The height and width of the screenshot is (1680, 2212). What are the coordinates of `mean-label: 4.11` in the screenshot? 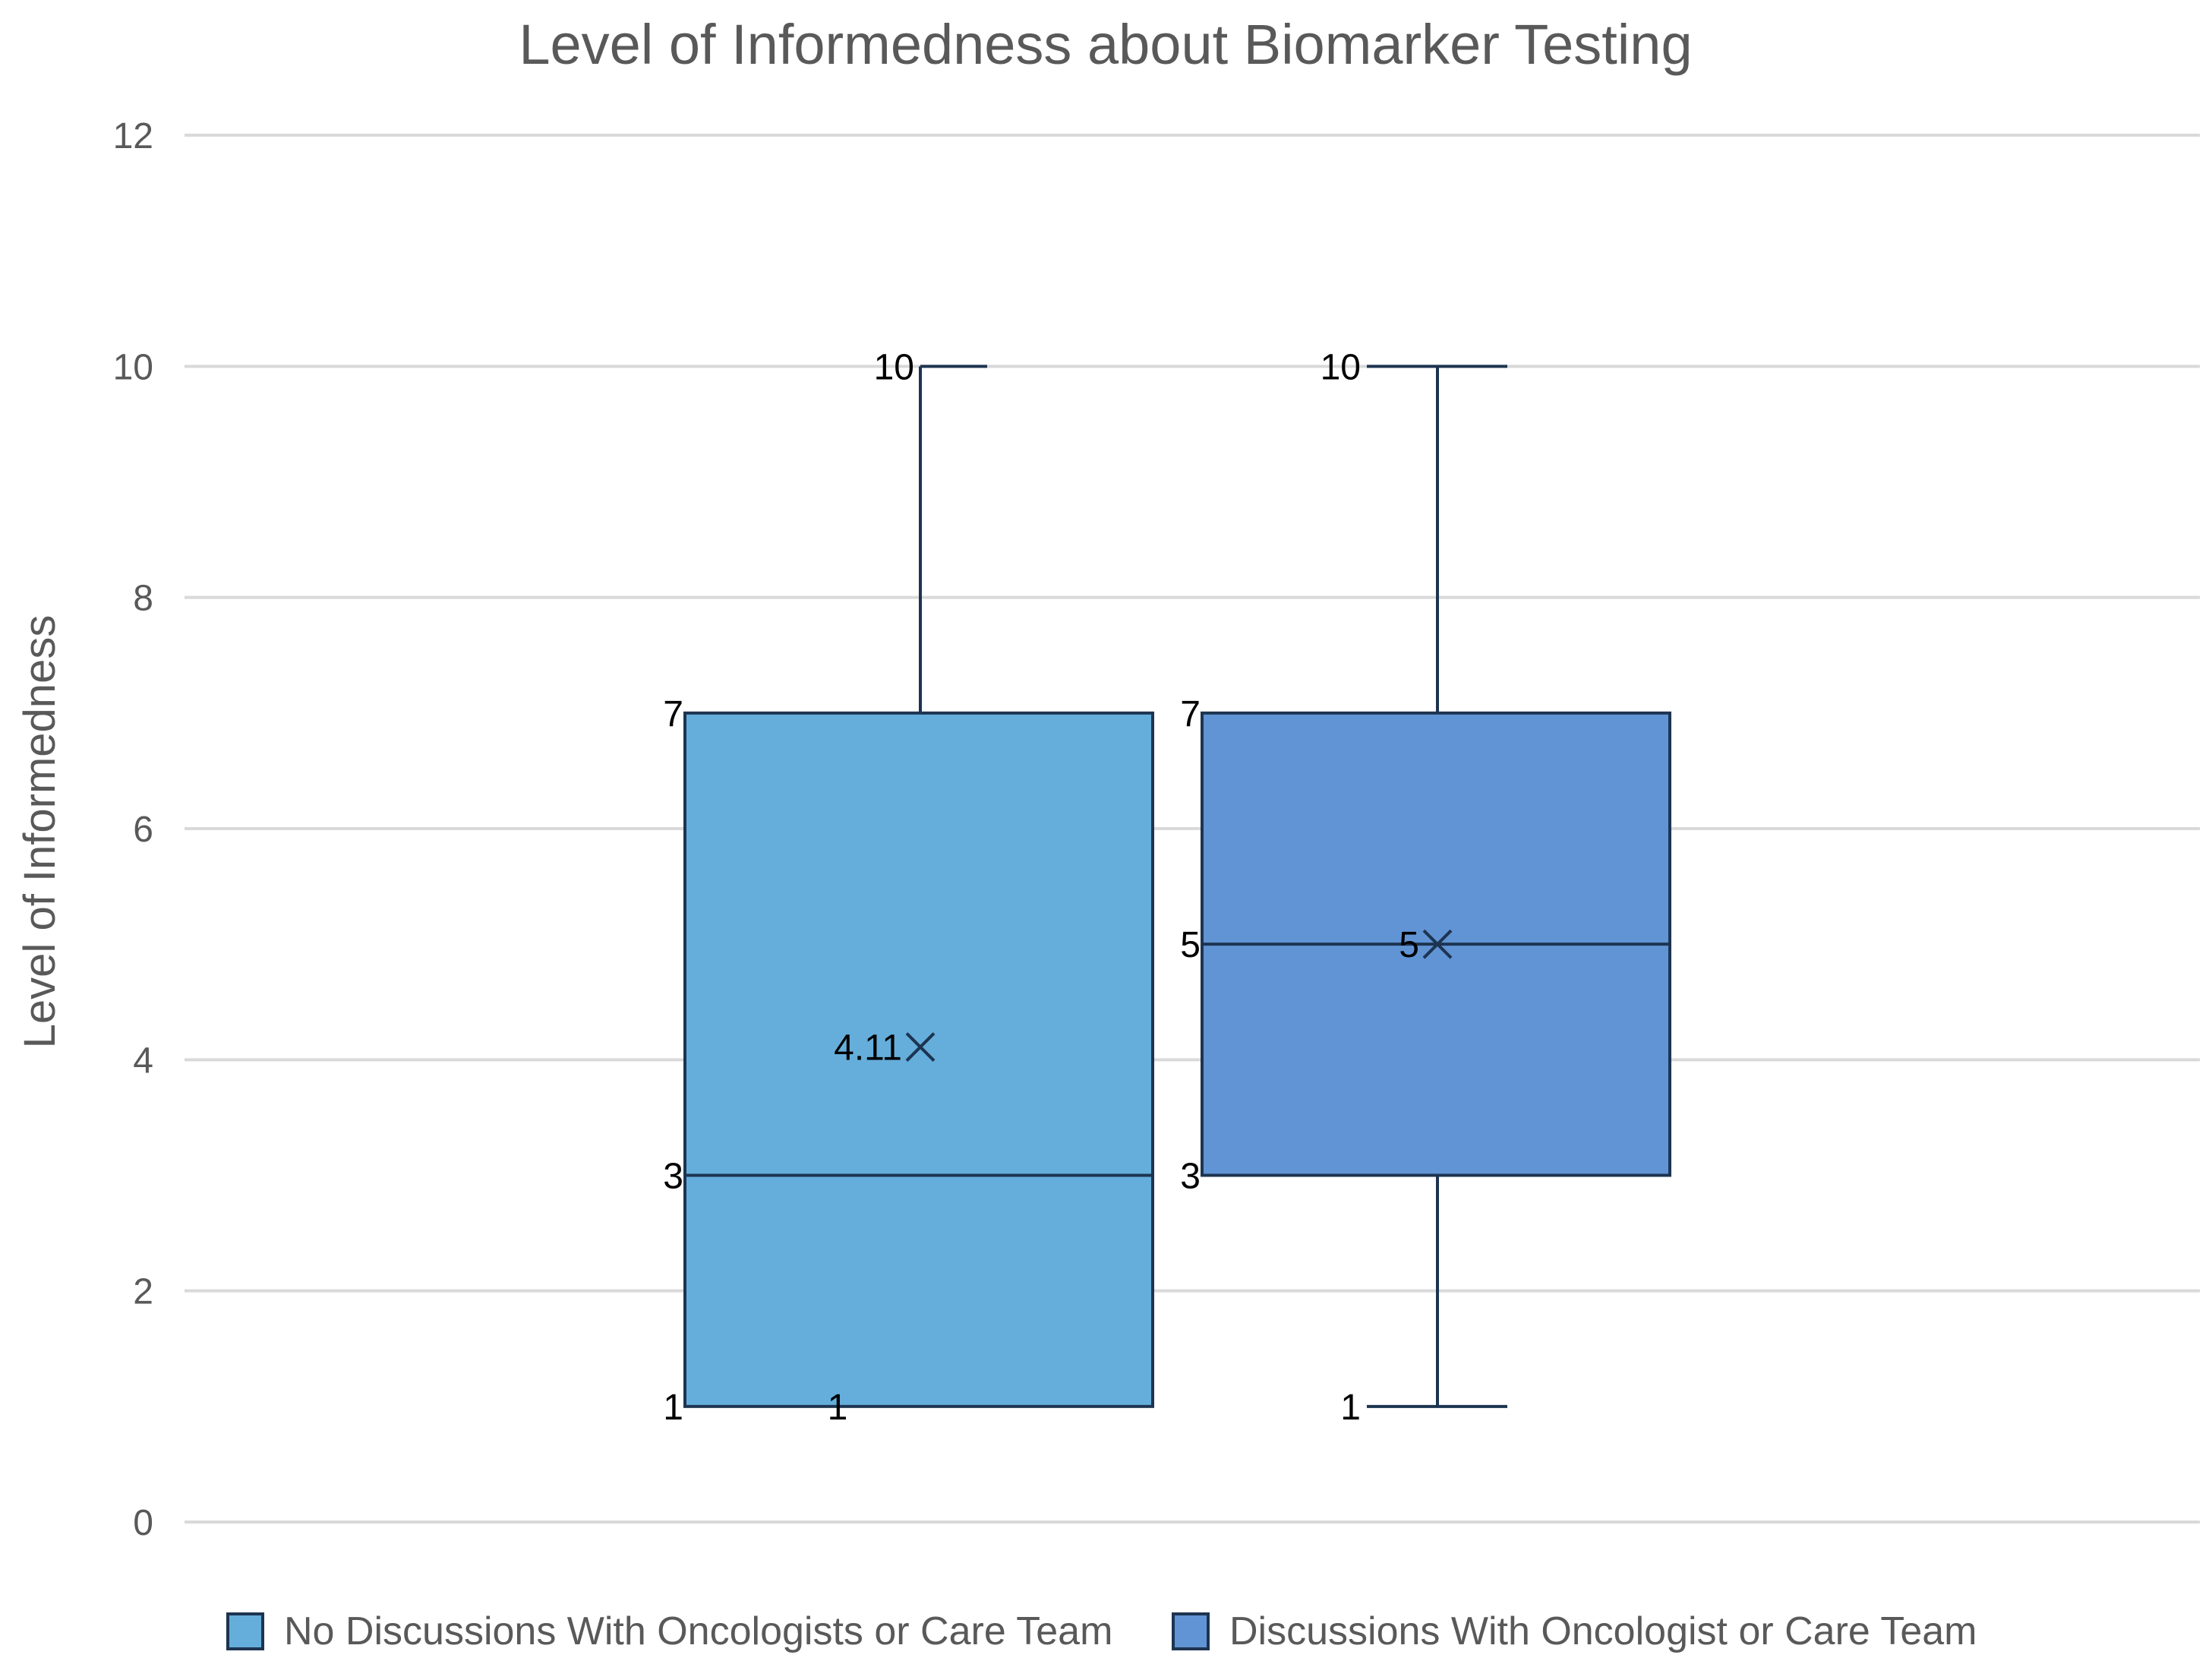 It's located at (868, 1049).